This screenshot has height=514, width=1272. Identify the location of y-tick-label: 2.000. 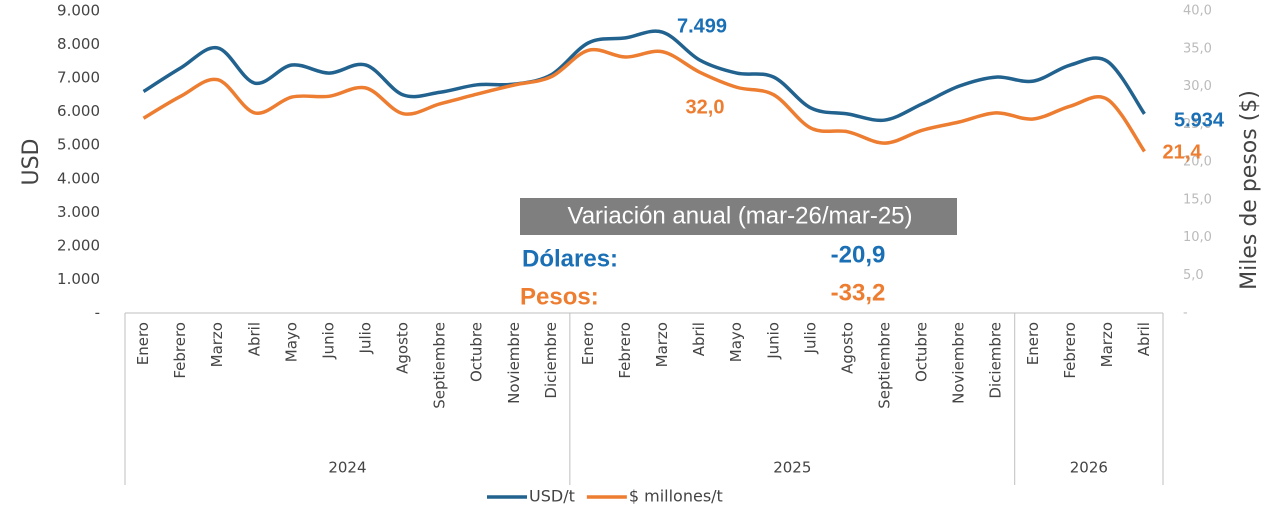
(78, 245).